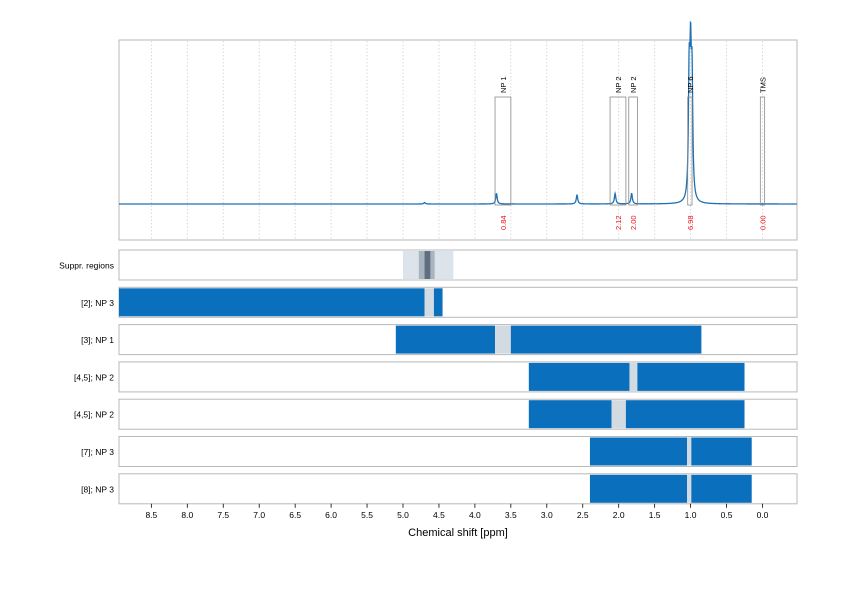 The width and height of the screenshot is (842, 595). I want to click on integration-label-4: TMS, so click(762, 85).